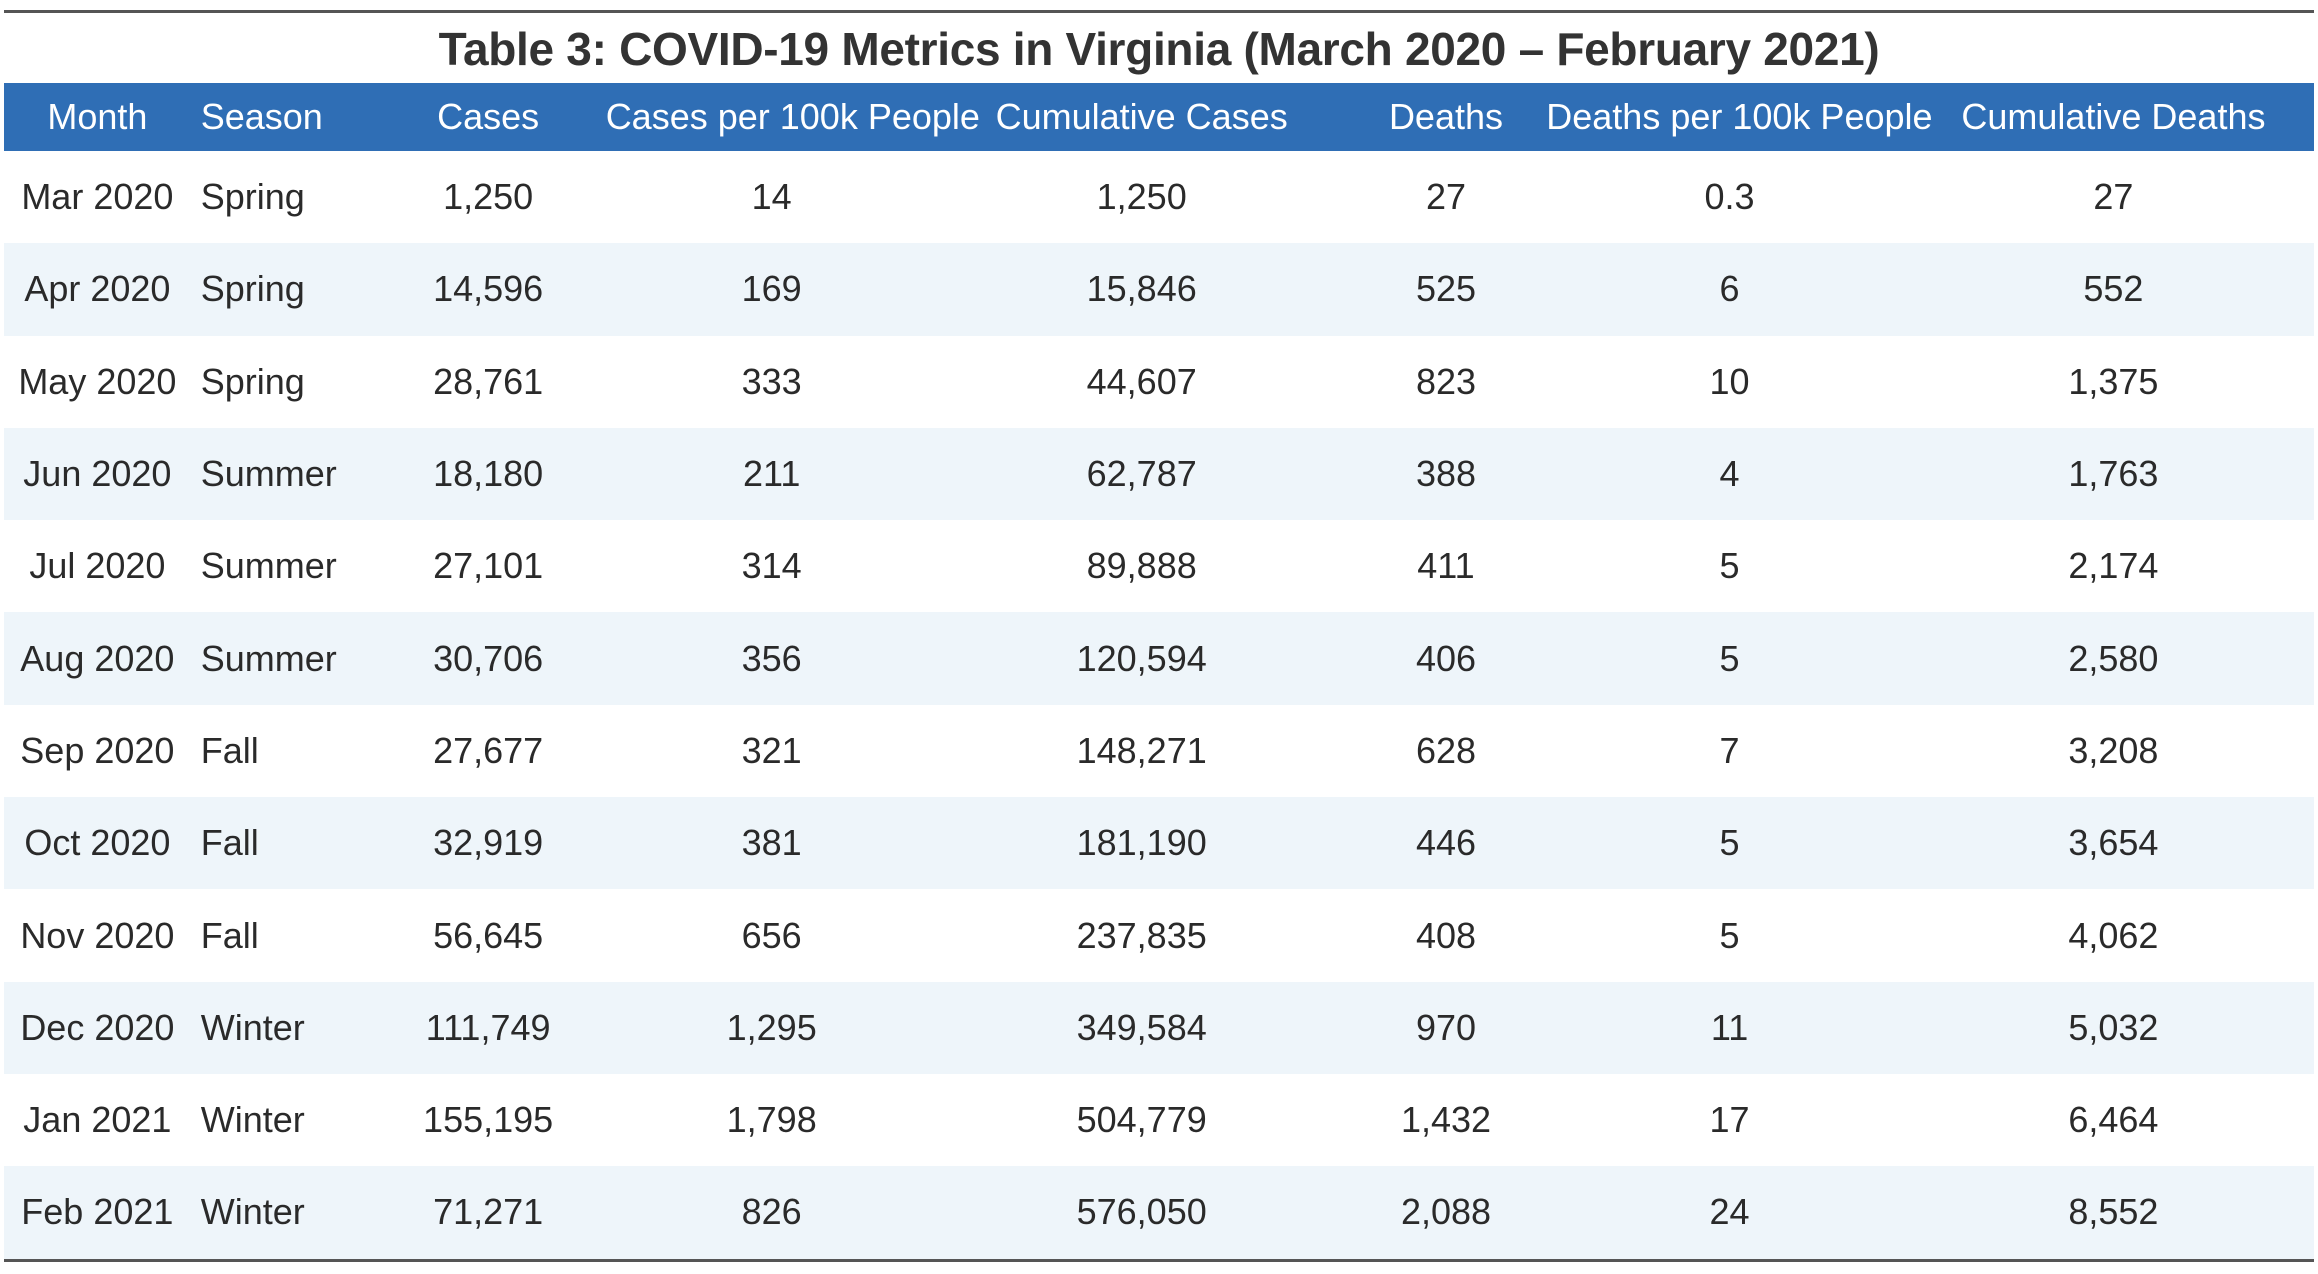  I want to click on cell-cases-per-100k: 314, so click(771, 566).